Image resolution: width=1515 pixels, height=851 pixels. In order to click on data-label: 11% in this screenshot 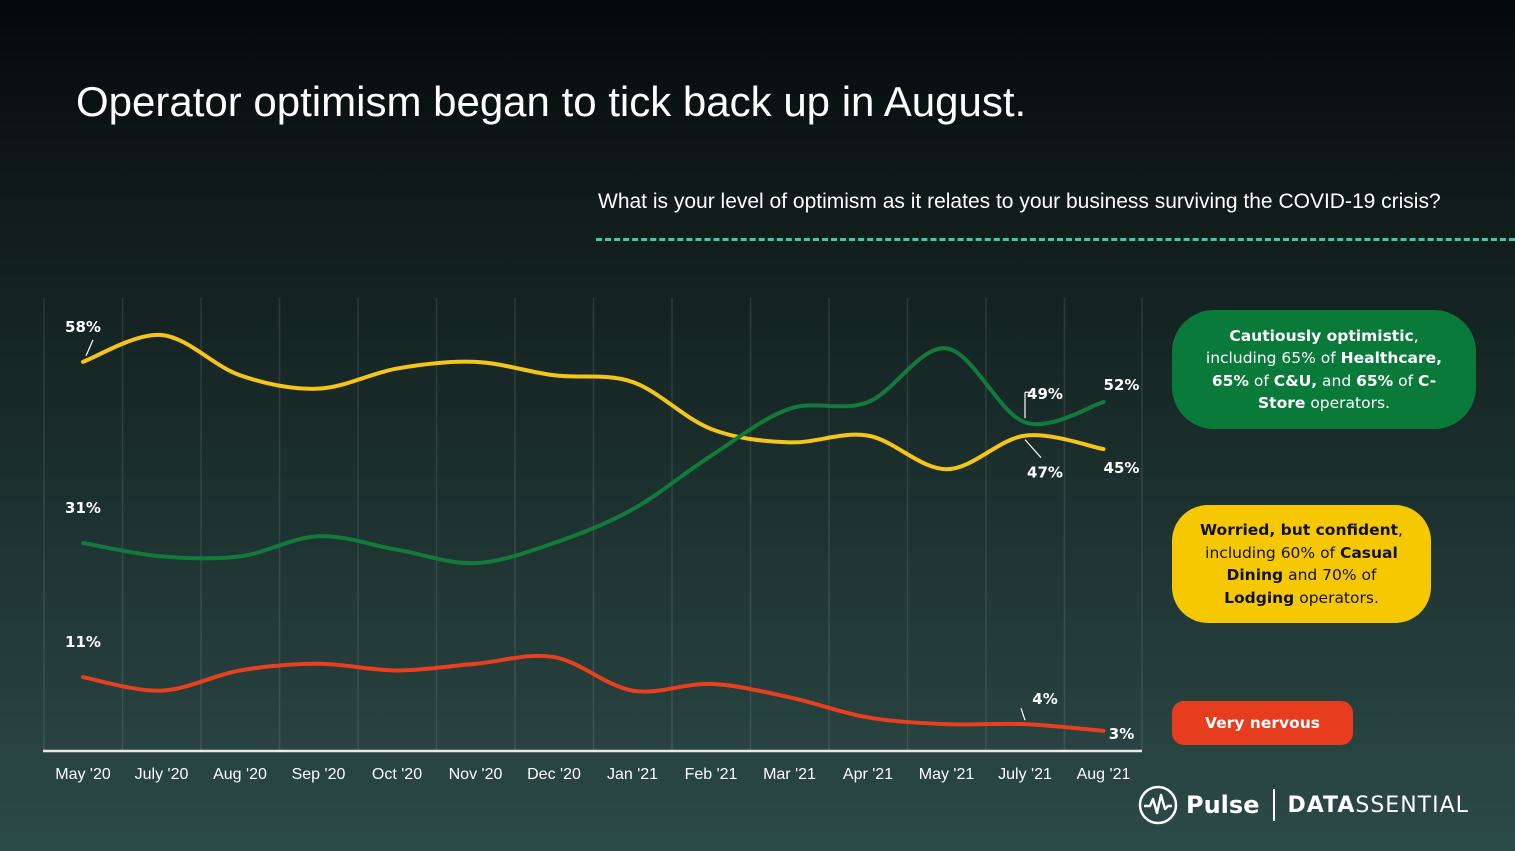, I will do `click(83, 642)`.